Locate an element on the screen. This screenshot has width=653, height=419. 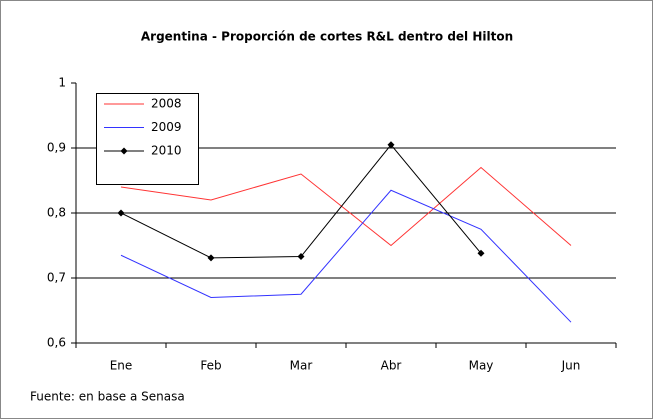
legend-box is located at coordinates (147, 139).